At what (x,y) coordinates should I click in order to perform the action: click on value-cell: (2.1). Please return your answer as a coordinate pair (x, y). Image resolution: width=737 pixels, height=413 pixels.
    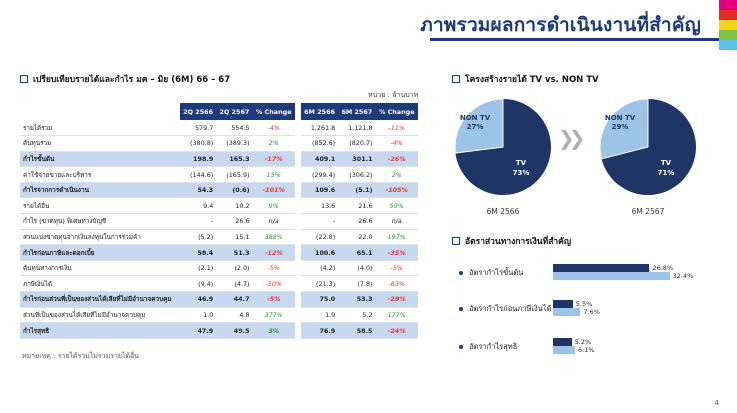
    Looking at the image, I should click on (198, 268).